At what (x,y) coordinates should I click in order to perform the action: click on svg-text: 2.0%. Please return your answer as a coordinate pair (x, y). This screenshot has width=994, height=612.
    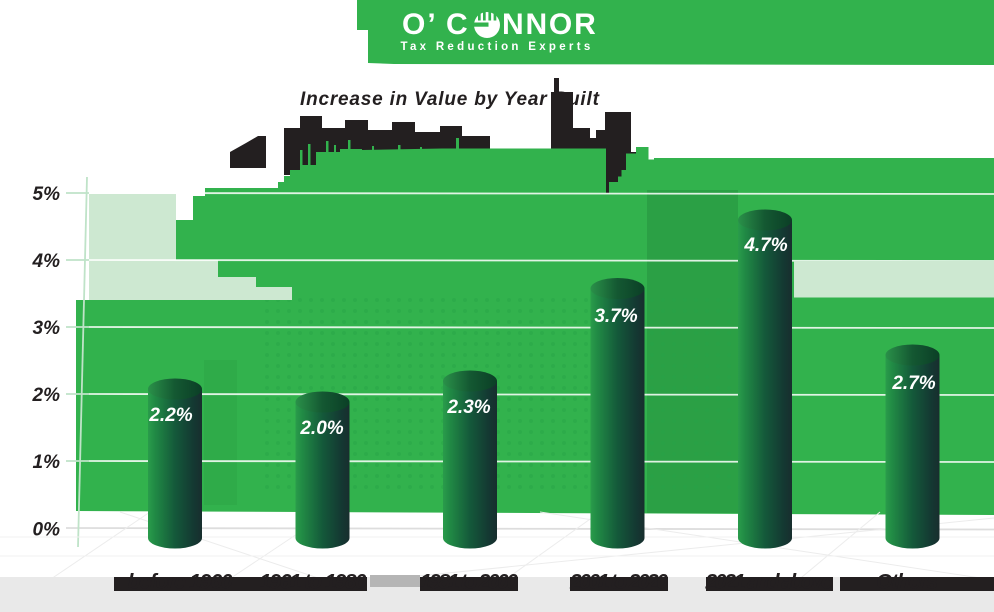
    Looking at the image, I should click on (321, 428).